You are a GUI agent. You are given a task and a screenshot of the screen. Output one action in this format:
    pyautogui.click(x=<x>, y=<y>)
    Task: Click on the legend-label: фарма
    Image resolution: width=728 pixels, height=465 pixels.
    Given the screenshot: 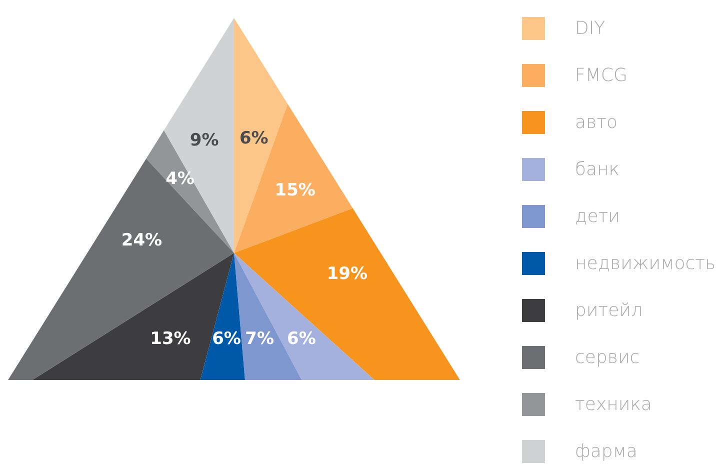 What is the action you would take?
    pyautogui.click(x=606, y=451)
    